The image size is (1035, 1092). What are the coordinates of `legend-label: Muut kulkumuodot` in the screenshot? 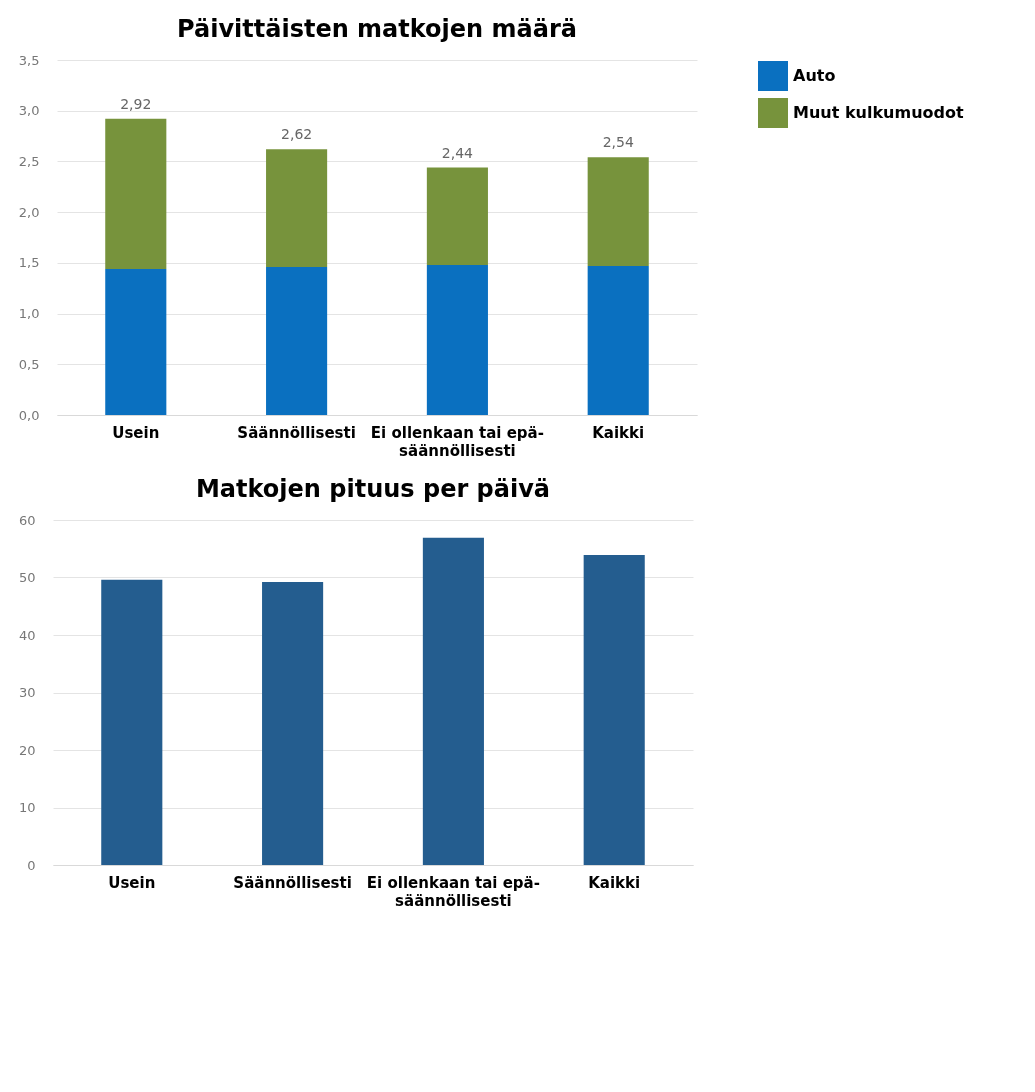 It's located at (878, 112).